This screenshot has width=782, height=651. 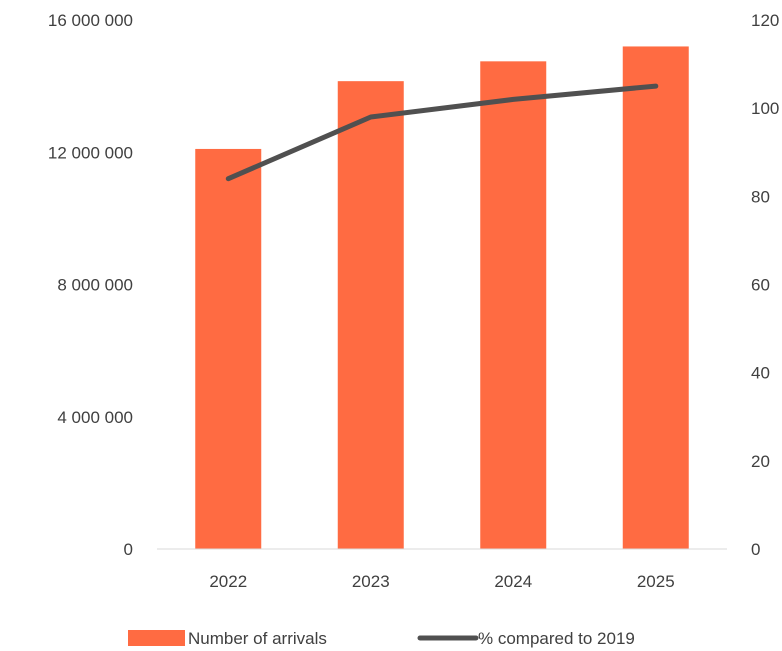 What do you see at coordinates (90, 152) in the screenshot?
I see `left-axis-tick-label: 12 000 000` at bounding box center [90, 152].